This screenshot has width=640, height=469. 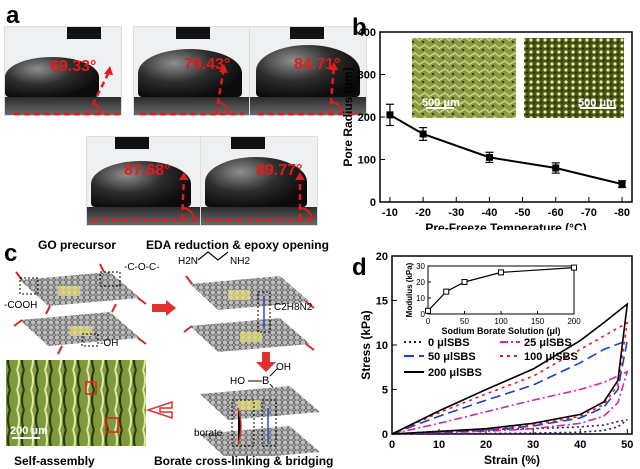 I want to click on boric-b: B, so click(x=265, y=381).